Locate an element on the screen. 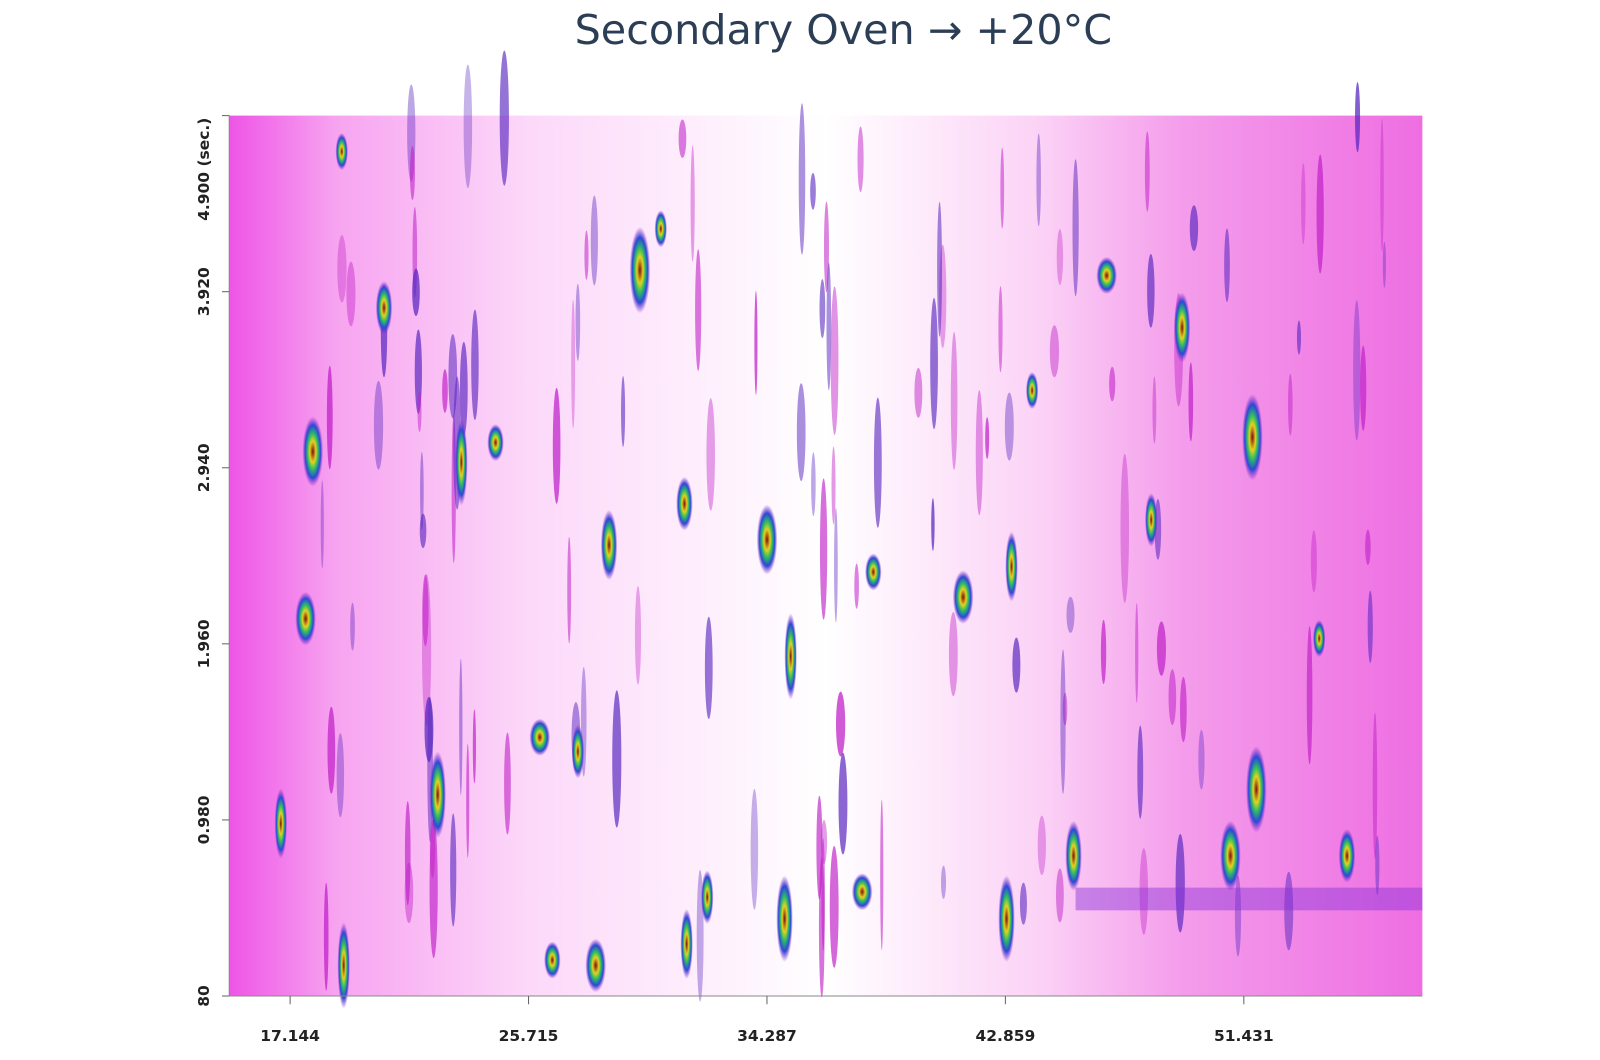  x-tick-label: 42.859 is located at coordinates (1006, 1036).